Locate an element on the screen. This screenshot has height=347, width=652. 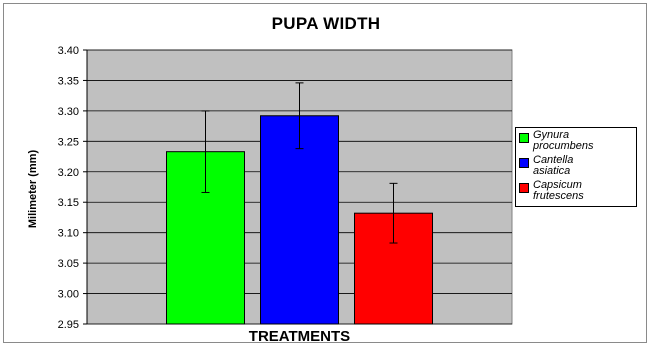
legend-item: Cantella asiatica is located at coordinates (576, 167).